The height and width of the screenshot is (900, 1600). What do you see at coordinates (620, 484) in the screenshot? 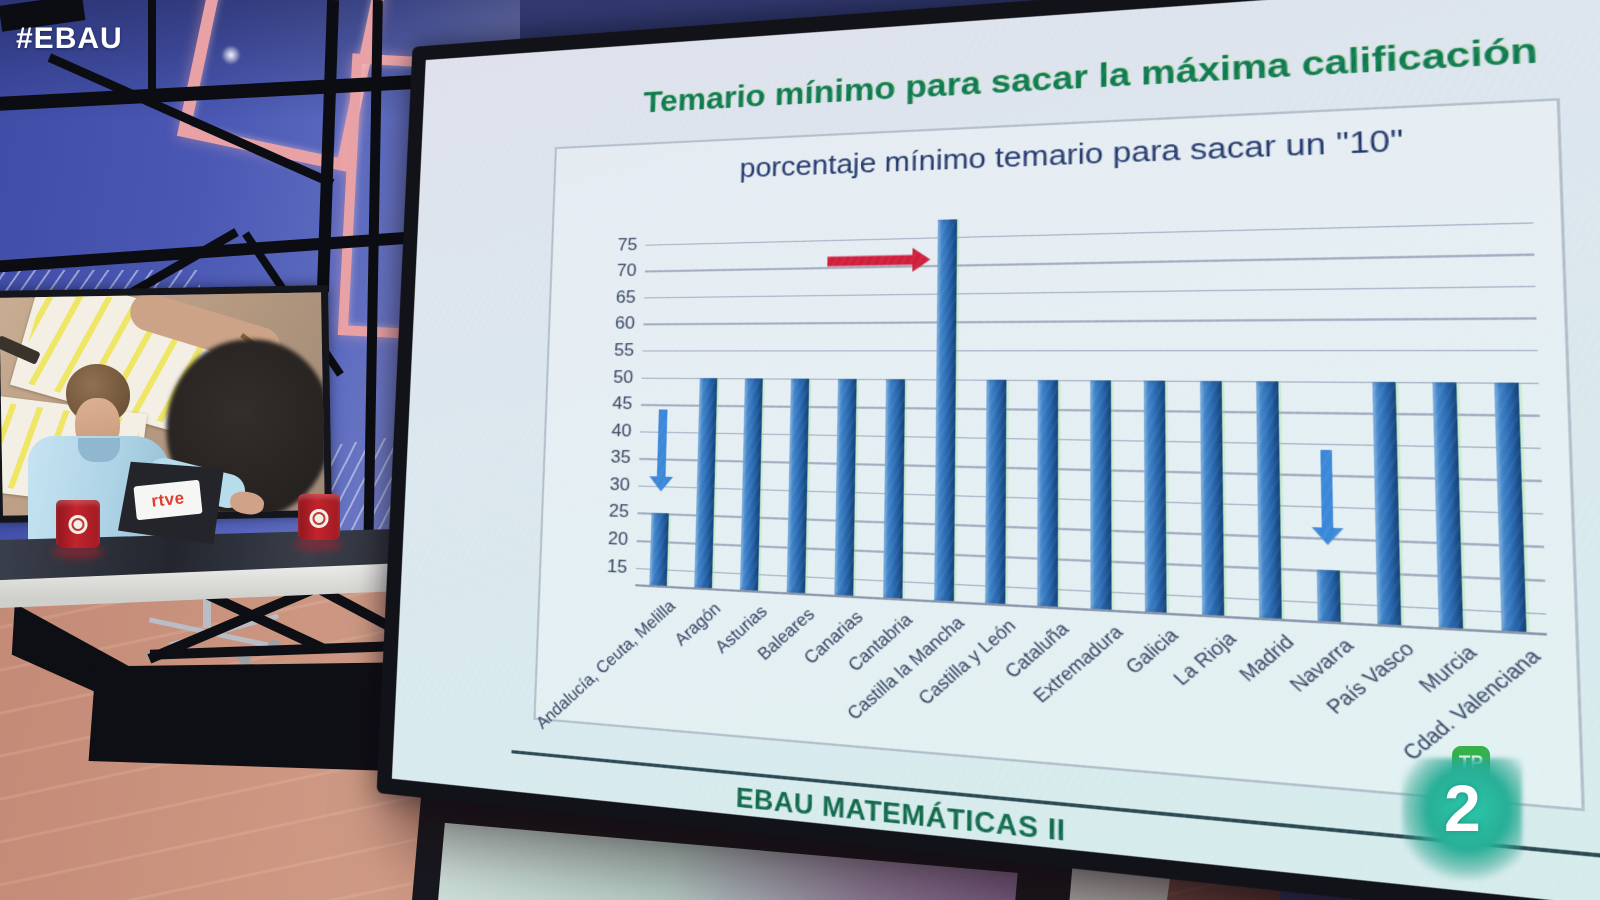
I see `y-tick-label: 30` at bounding box center [620, 484].